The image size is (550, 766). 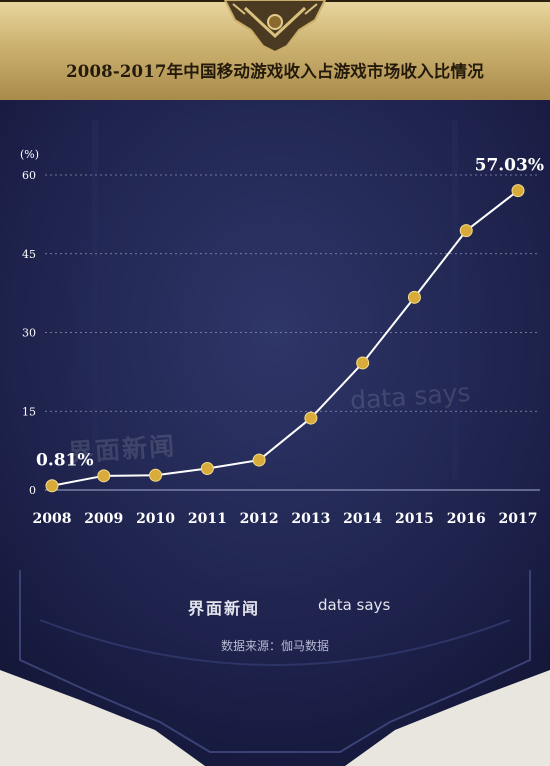 What do you see at coordinates (52, 519) in the screenshot?
I see `x-tick-label-2008: 2008` at bounding box center [52, 519].